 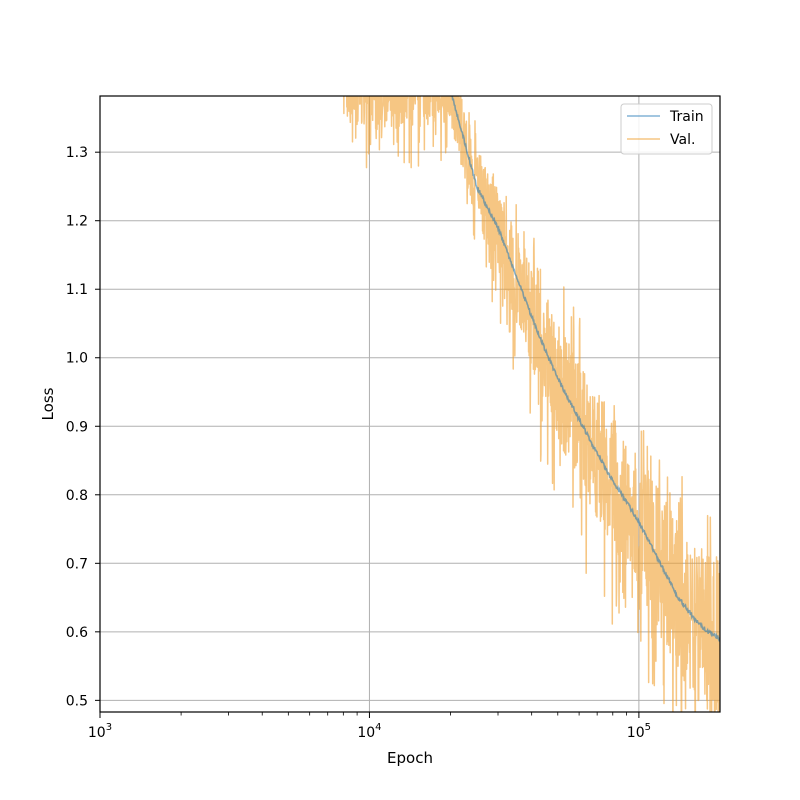 What do you see at coordinates (77, 427) in the screenshot?
I see `y-tick-label: 0.9` at bounding box center [77, 427].